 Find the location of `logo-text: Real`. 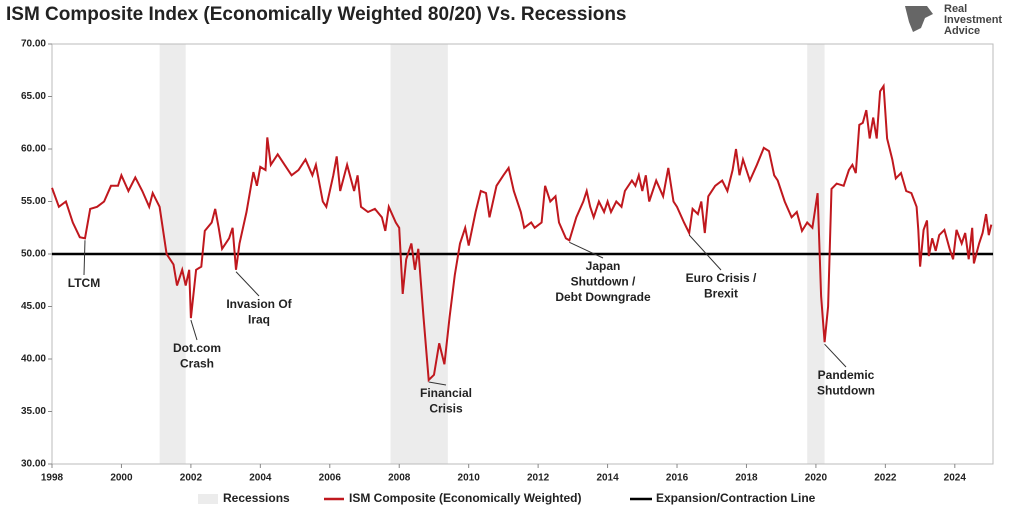

logo-text: Real is located at coordinates (955, 9).